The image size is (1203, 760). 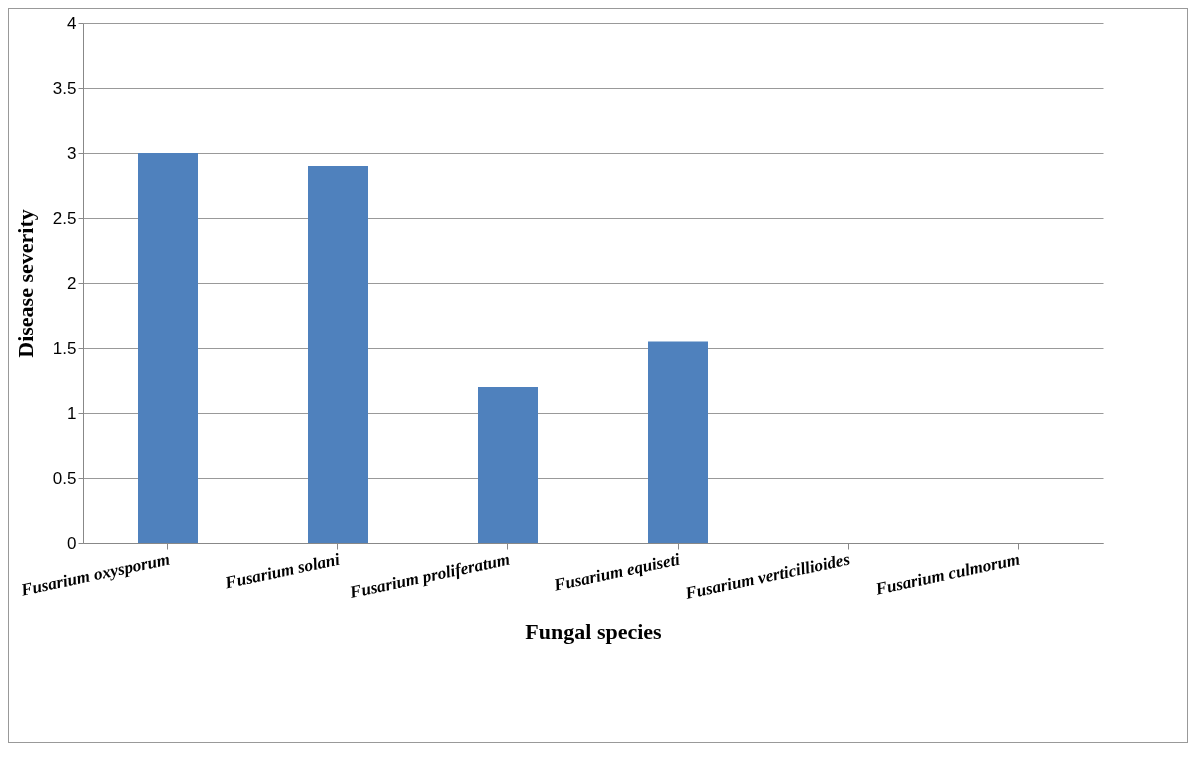 What do you see at coordinates (767, 576) in the screenshot?
I see `x-tick-label: Fusarium verticillioides` at bounding box center [767, 576].